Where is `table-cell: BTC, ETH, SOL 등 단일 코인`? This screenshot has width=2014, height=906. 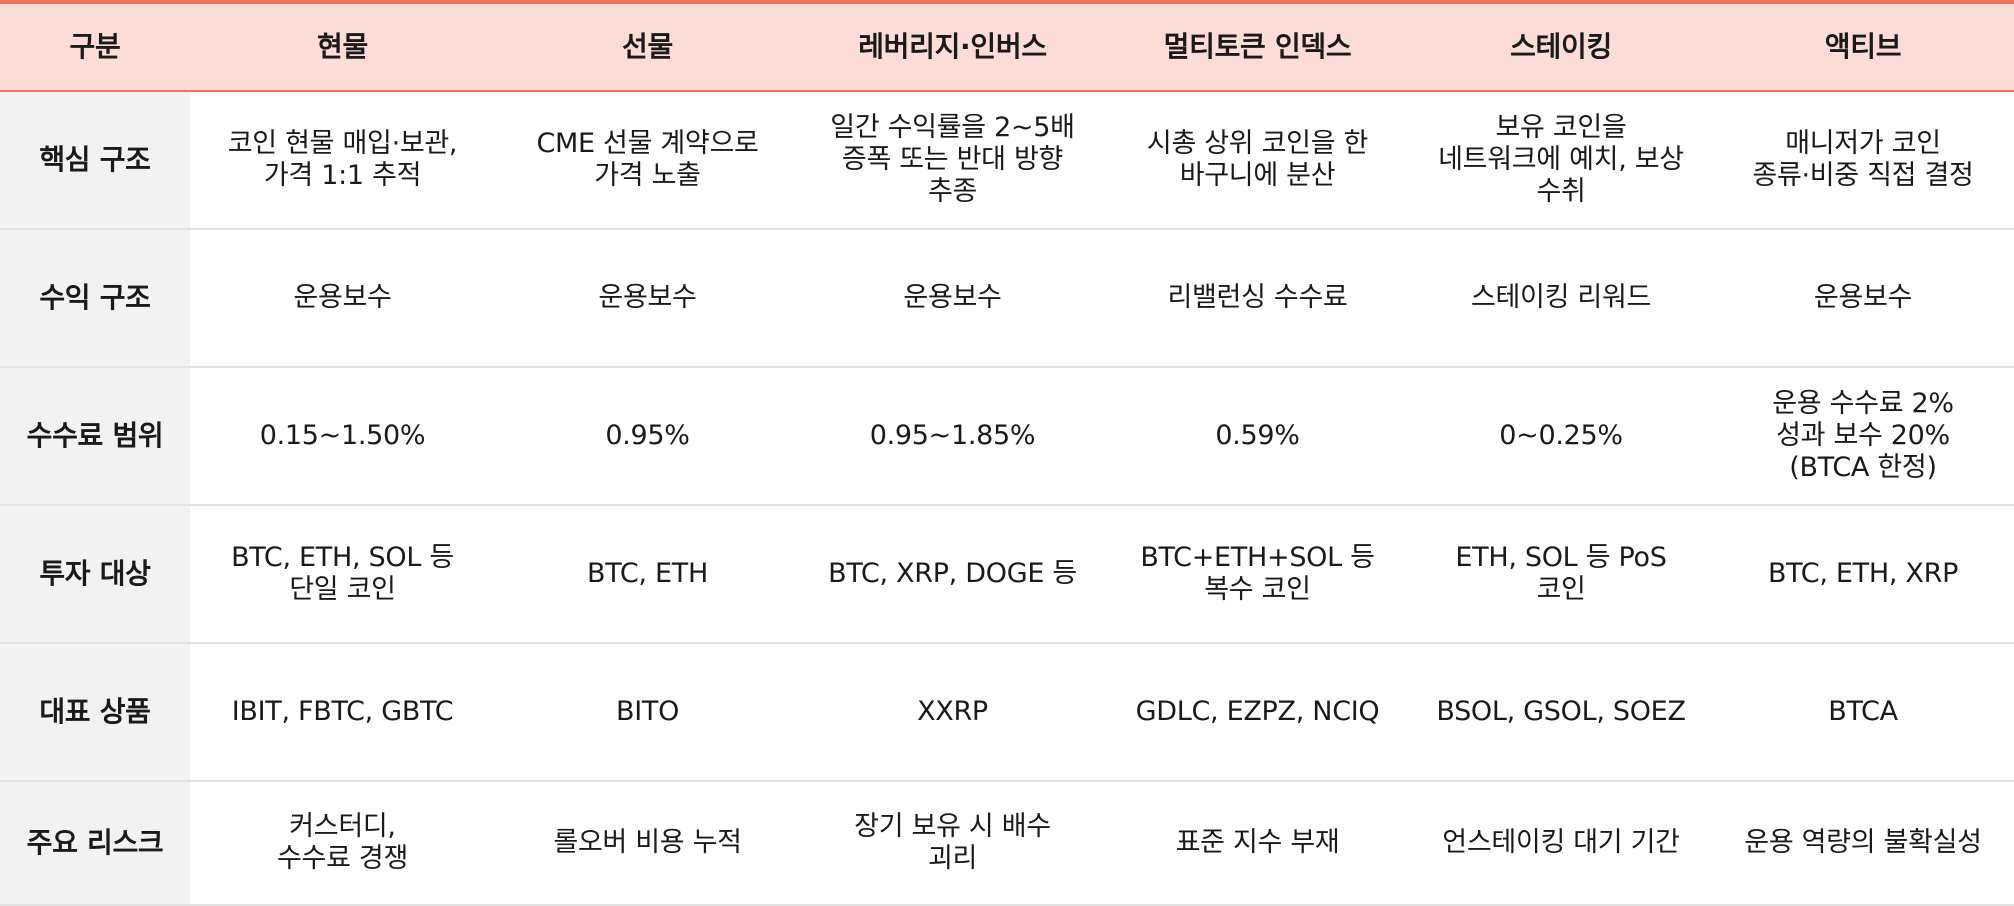 table-cell: BTC, ETH, SOL 등 단일 코인 is located at coordinates (342, 575).